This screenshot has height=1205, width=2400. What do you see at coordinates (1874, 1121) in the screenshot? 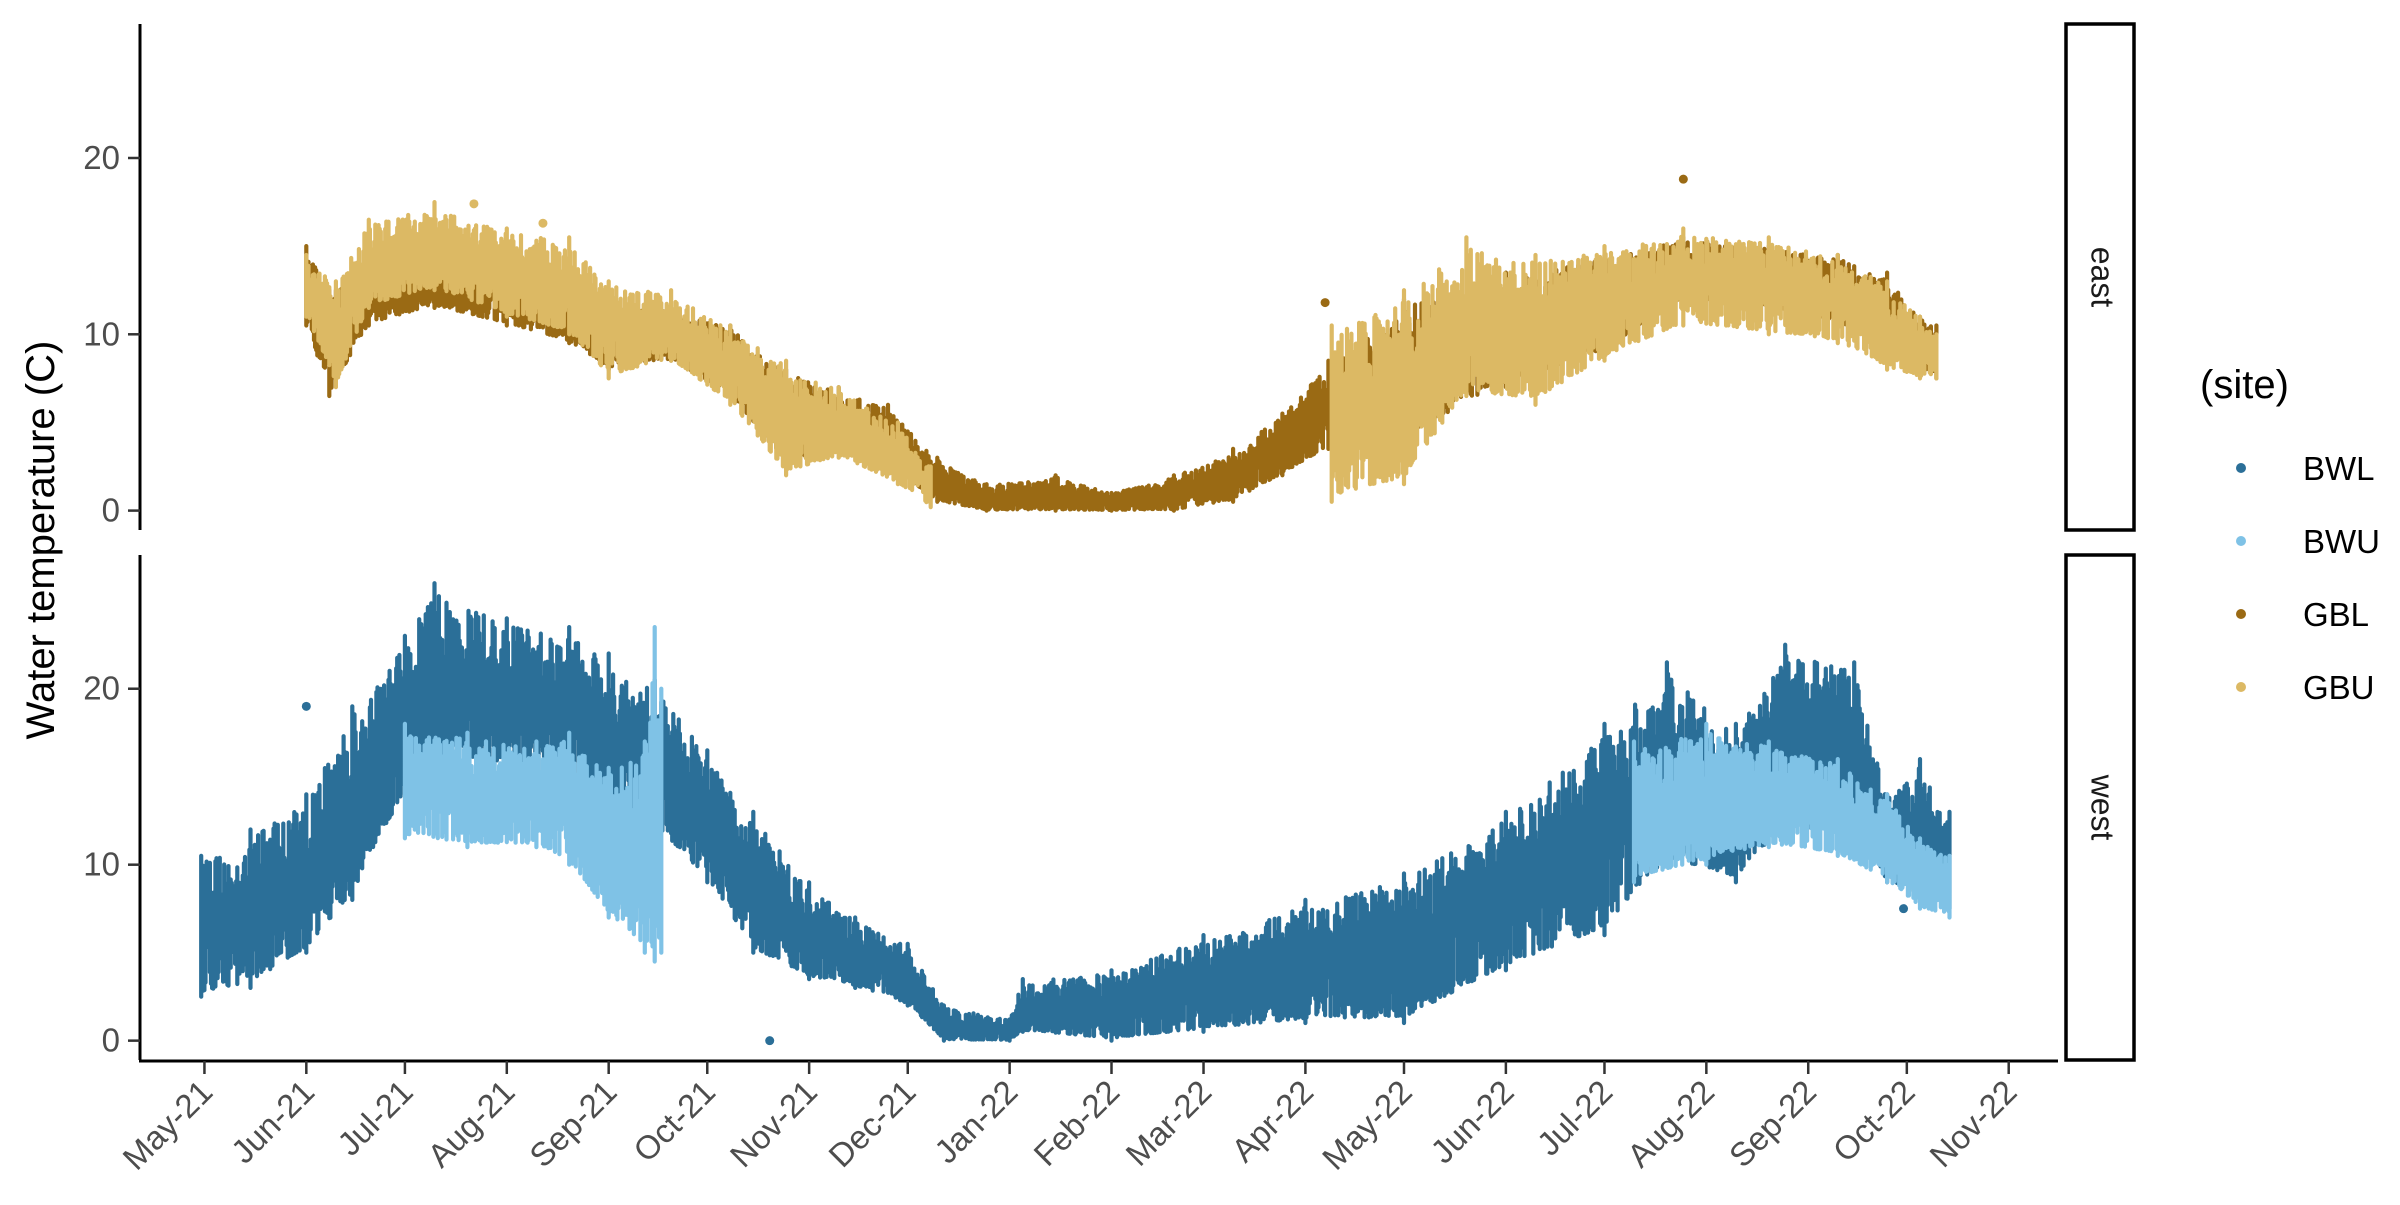
I see `x-tick-label-Oct-22: Oct-22` at bounding box center [1874, 1121].